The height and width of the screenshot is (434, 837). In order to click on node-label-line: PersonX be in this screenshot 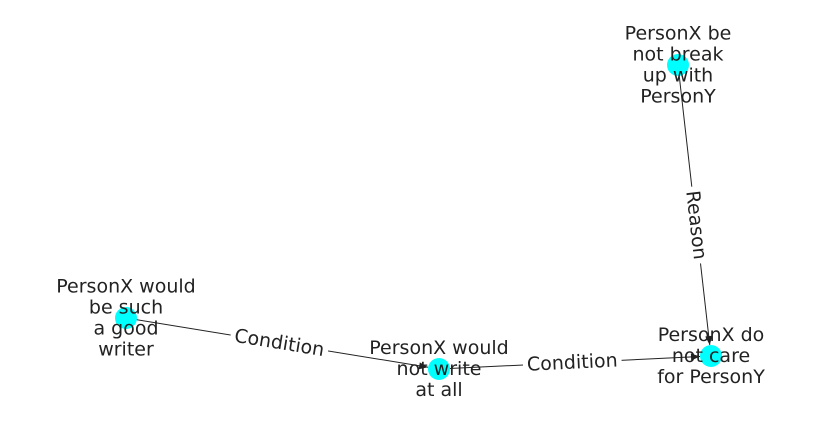, I will do `click(678, 34)`.